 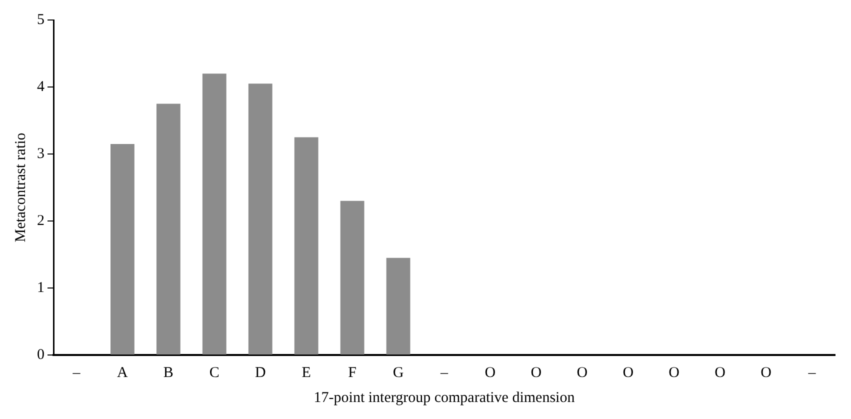 What do you see at coordinates (40, 220) in the screenshot?
I see `y-tick-label: 2` at bounding box center [40, 220].